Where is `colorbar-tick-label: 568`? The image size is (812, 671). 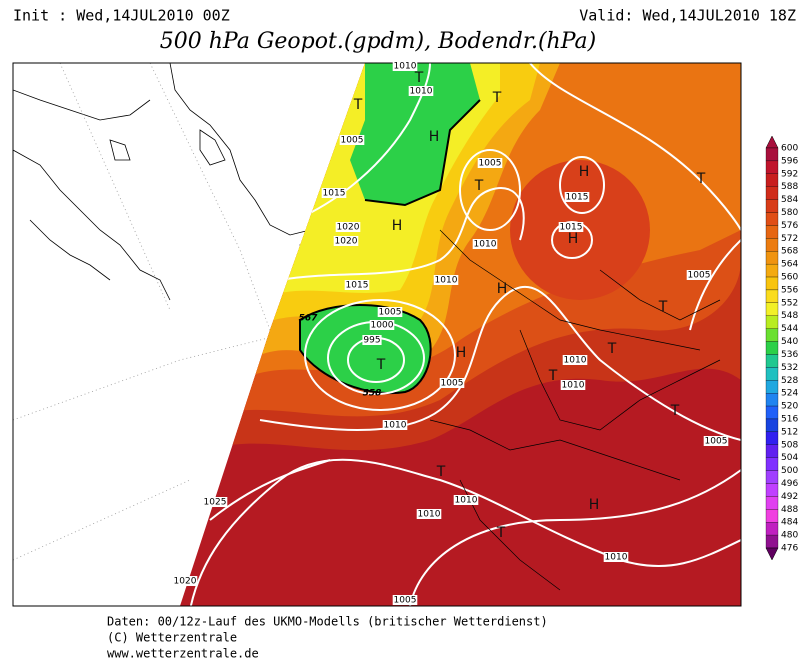
colorbar-tick-label: 568 is located at coordinates (789, 252).